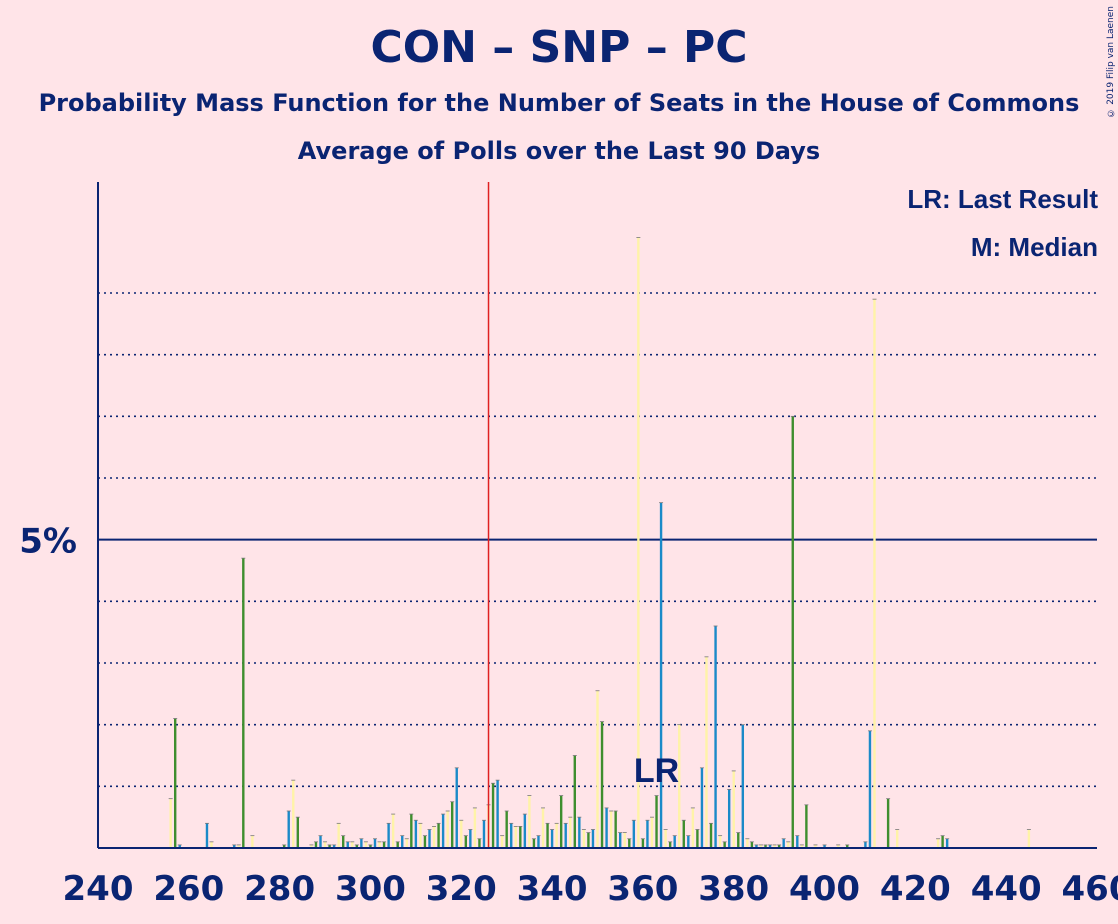 This screenshot has width=1118, height=924. I want to click on x-tick-label: 440, so click(1006, 889).